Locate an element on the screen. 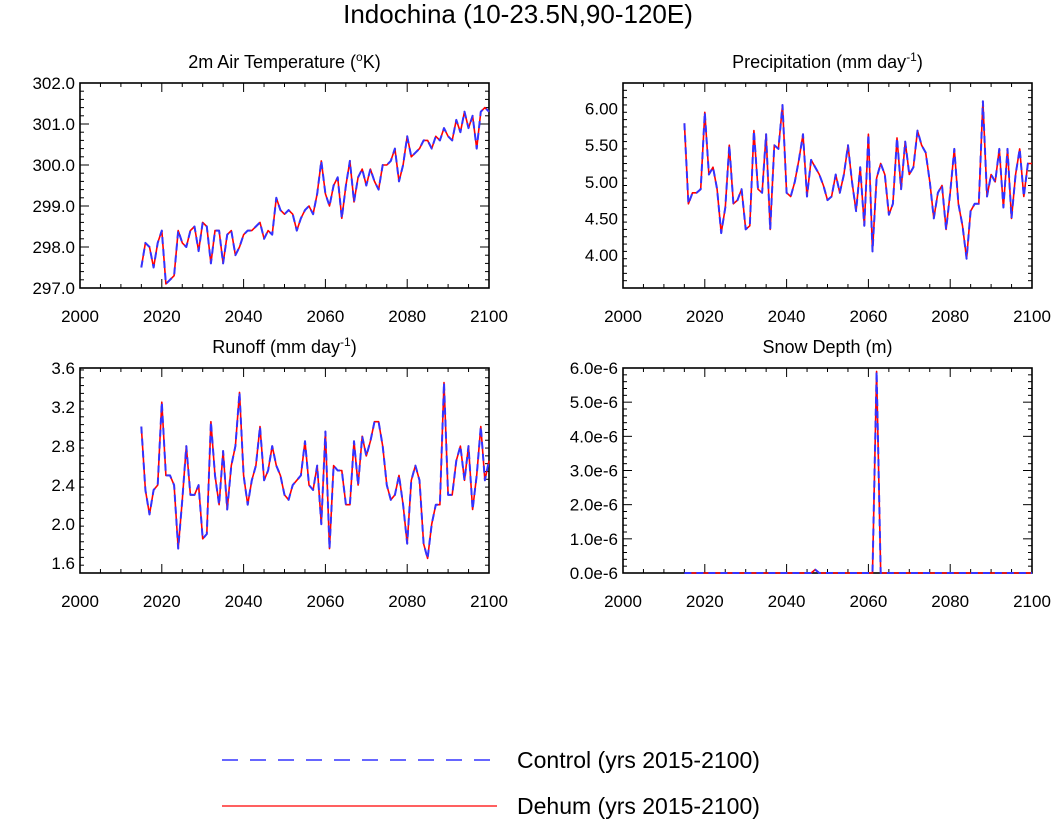 Image resolution: width=1057 pixels, height=821 pixels. plot-frame-temperature is located at coordinates (284, 185).